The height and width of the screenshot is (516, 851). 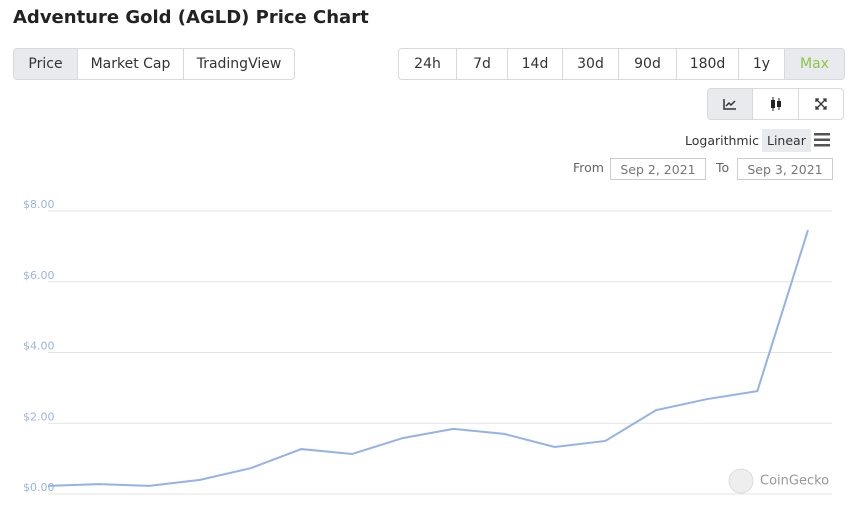 What do you see at coordinates (761, 64) in the screenshot?
I see `range-button: 1y` at bounding box center [761, 64].